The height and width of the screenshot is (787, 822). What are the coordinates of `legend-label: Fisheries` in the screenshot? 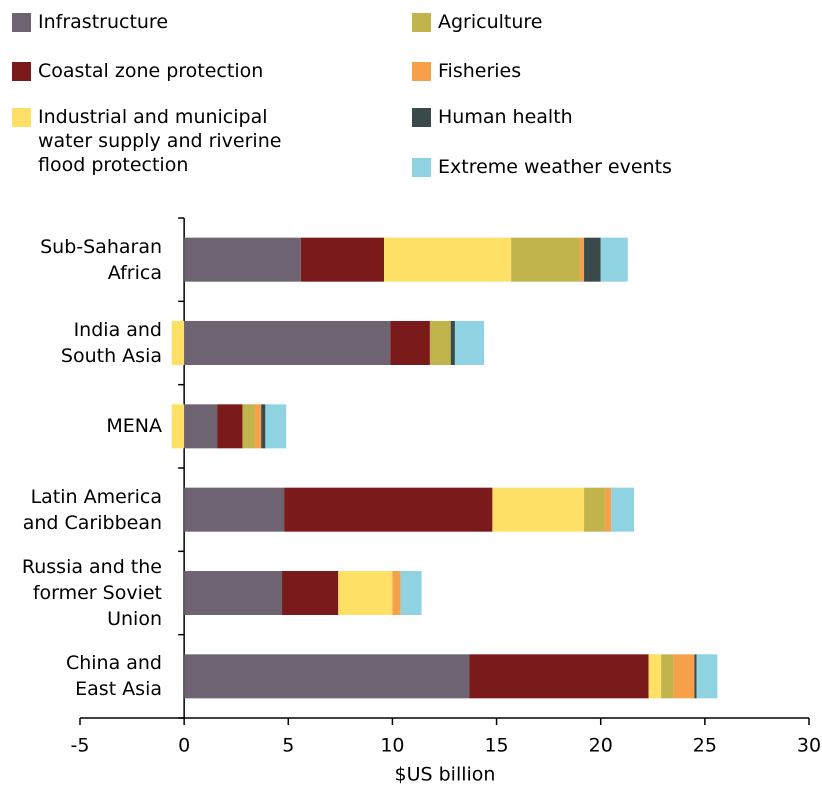 It's located at (480, 71).